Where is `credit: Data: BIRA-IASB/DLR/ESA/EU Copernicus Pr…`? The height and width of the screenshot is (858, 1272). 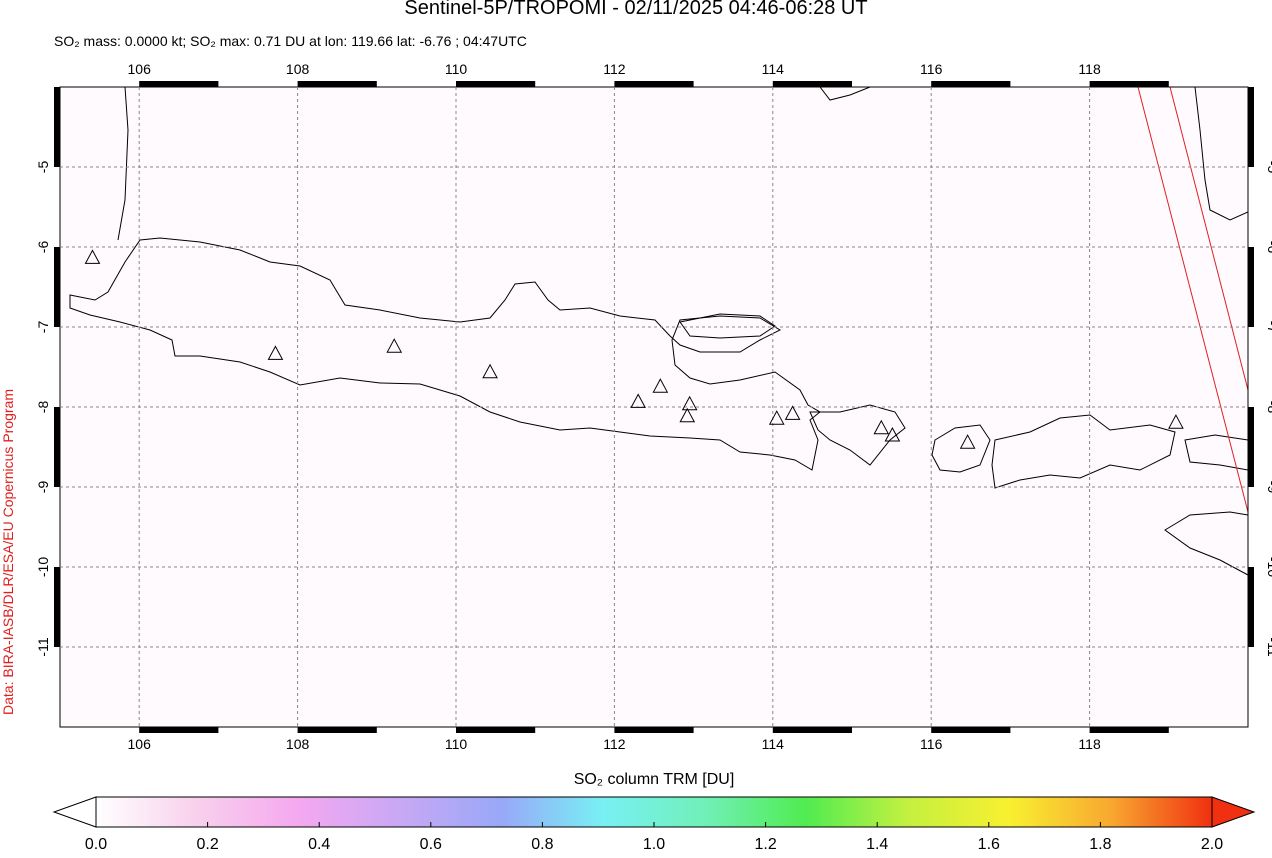
credit: Data: BIRA-IASB/DLR/ESA/EU Copernicus Pr… is located at coordinates (8, 552).